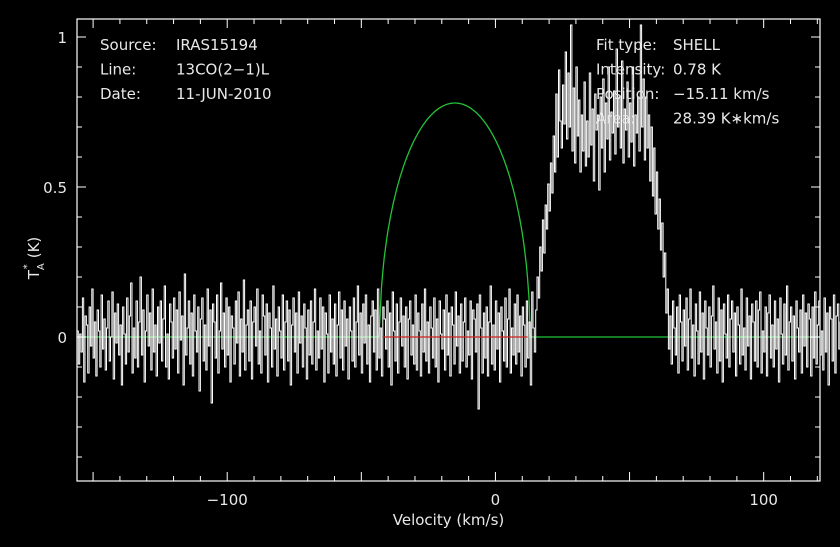 Image resolution: width=840 pixels, height=547 pixels. I want to click on y-axis-label-main: T, so click(34, 274).